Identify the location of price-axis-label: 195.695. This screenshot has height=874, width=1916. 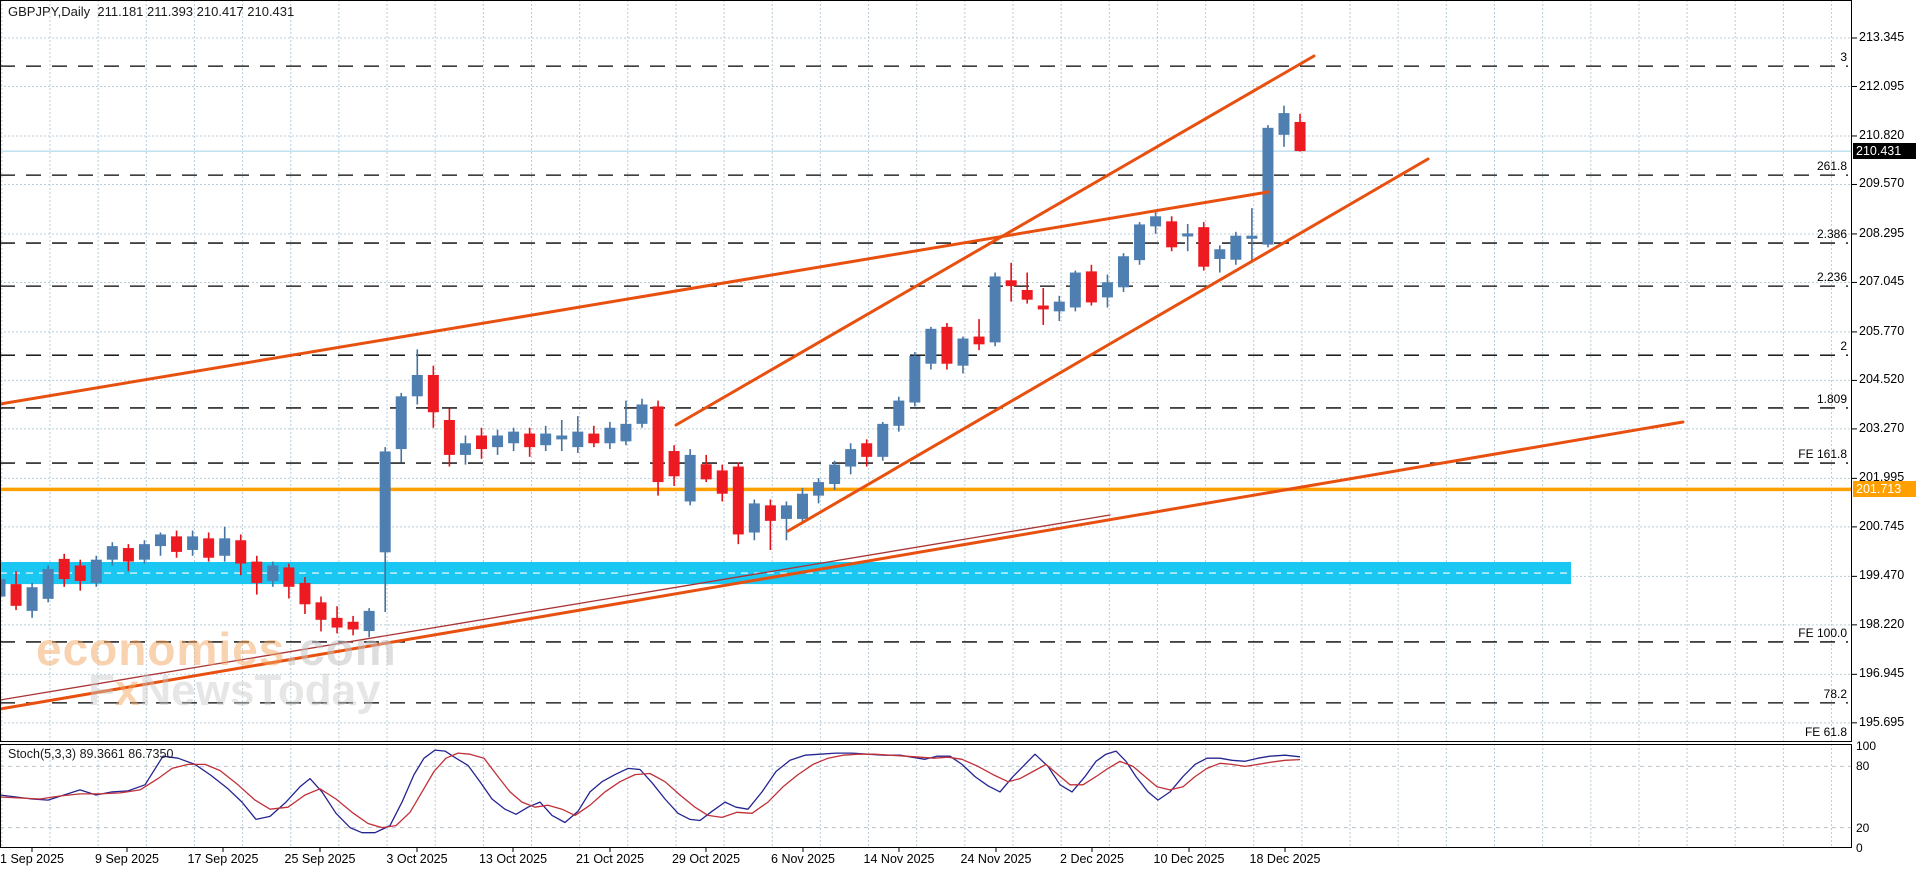
(1882, 721).